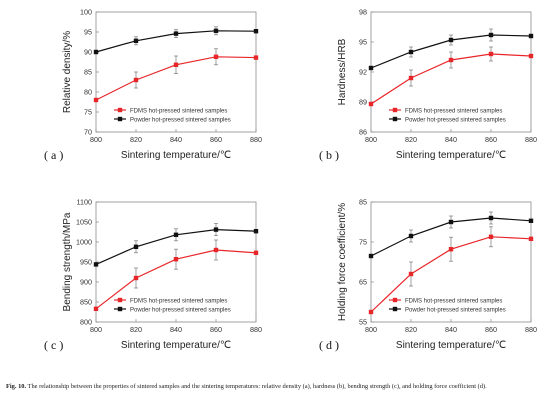  Describe the element at coordinates (16, 386) in the screenshot. I see `figure-caption-label: Fig. 10.` at that location.